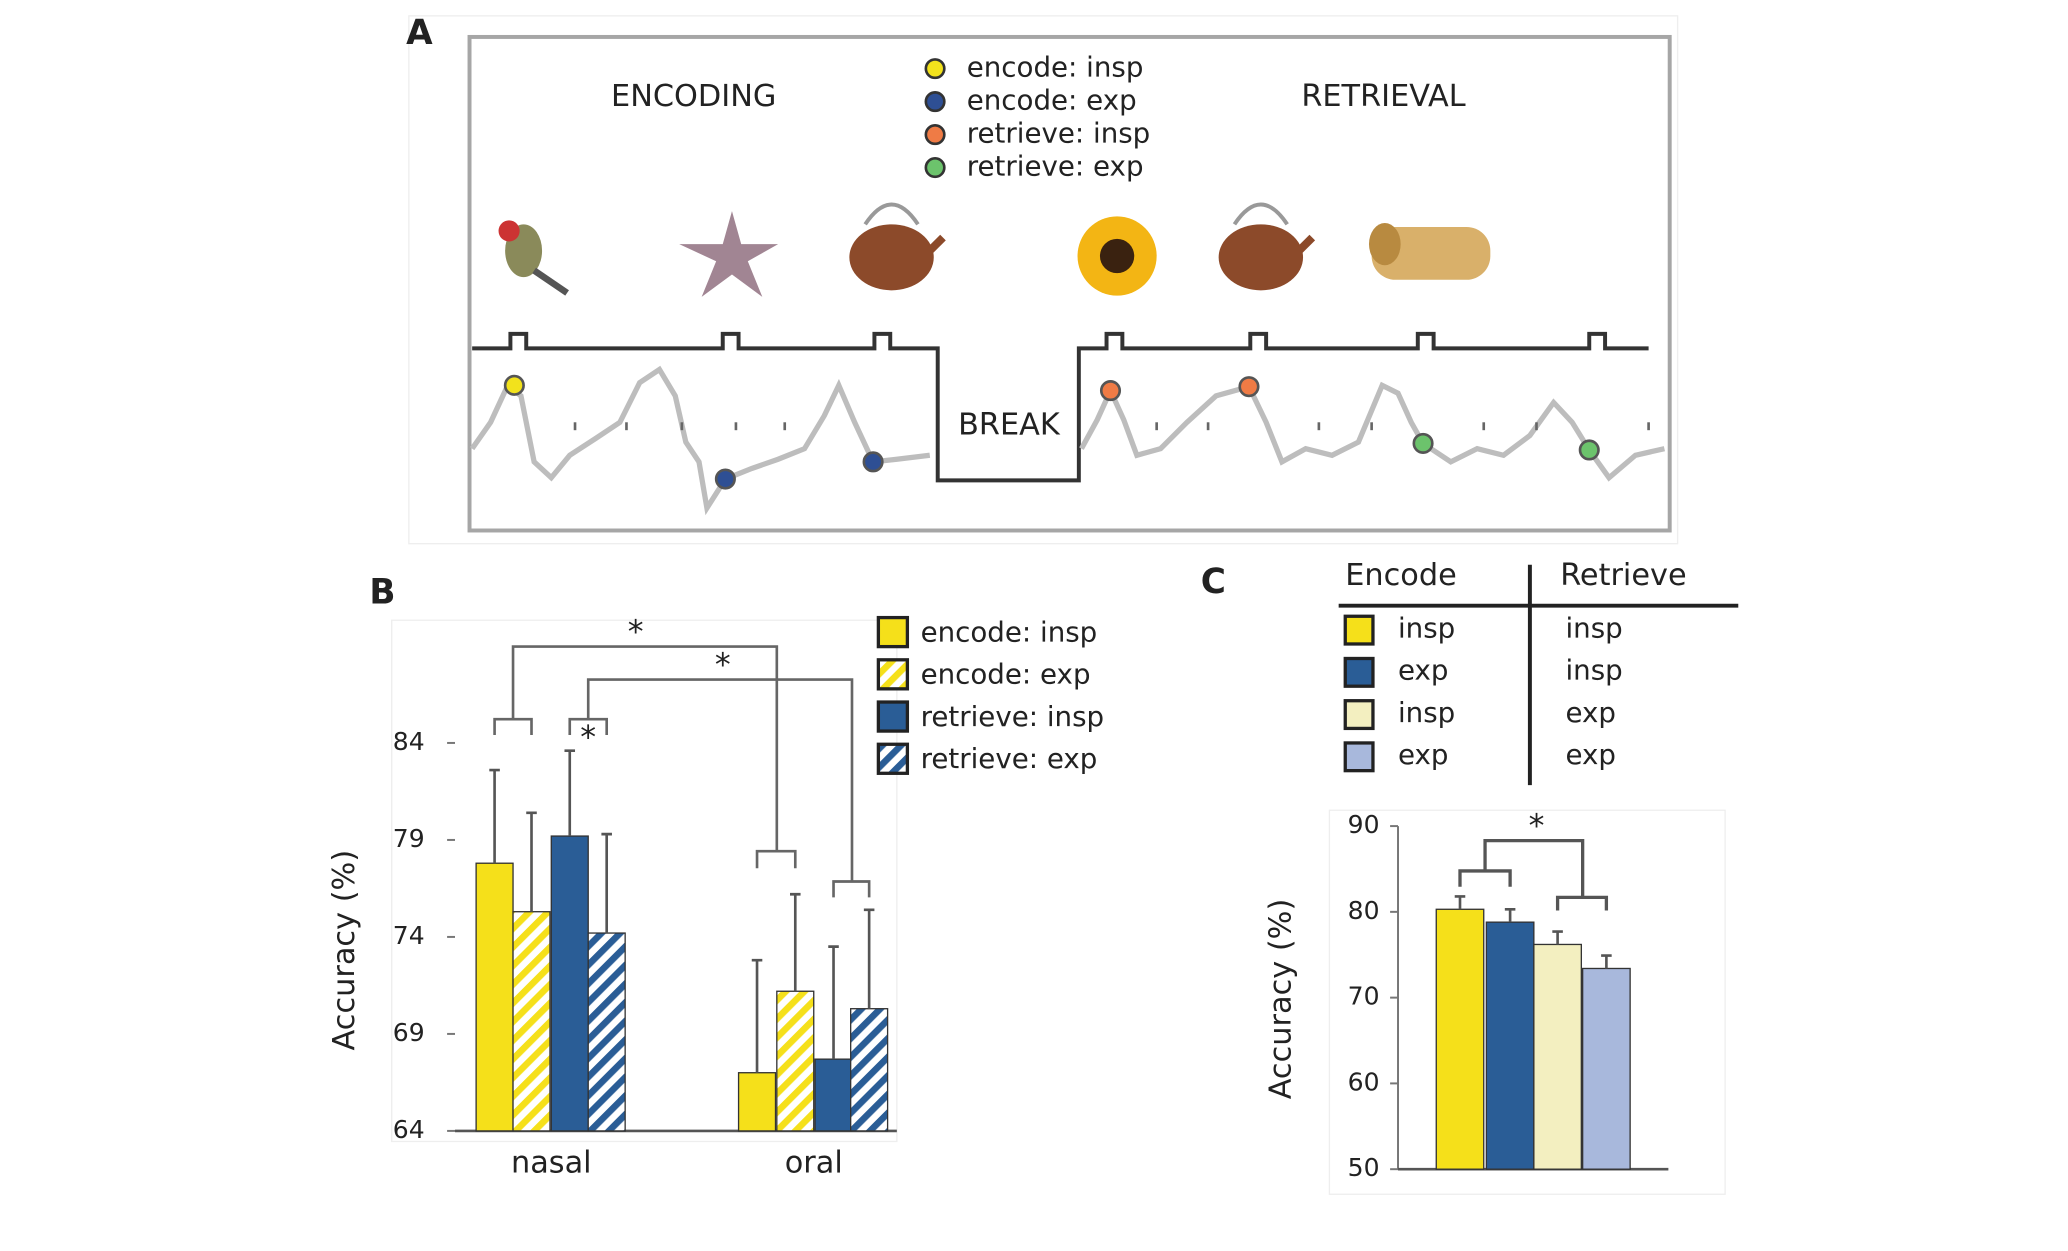  Describe the element at coordinates (1060, 407) in the screenshot. I see `stimulus-timeline` at that location.